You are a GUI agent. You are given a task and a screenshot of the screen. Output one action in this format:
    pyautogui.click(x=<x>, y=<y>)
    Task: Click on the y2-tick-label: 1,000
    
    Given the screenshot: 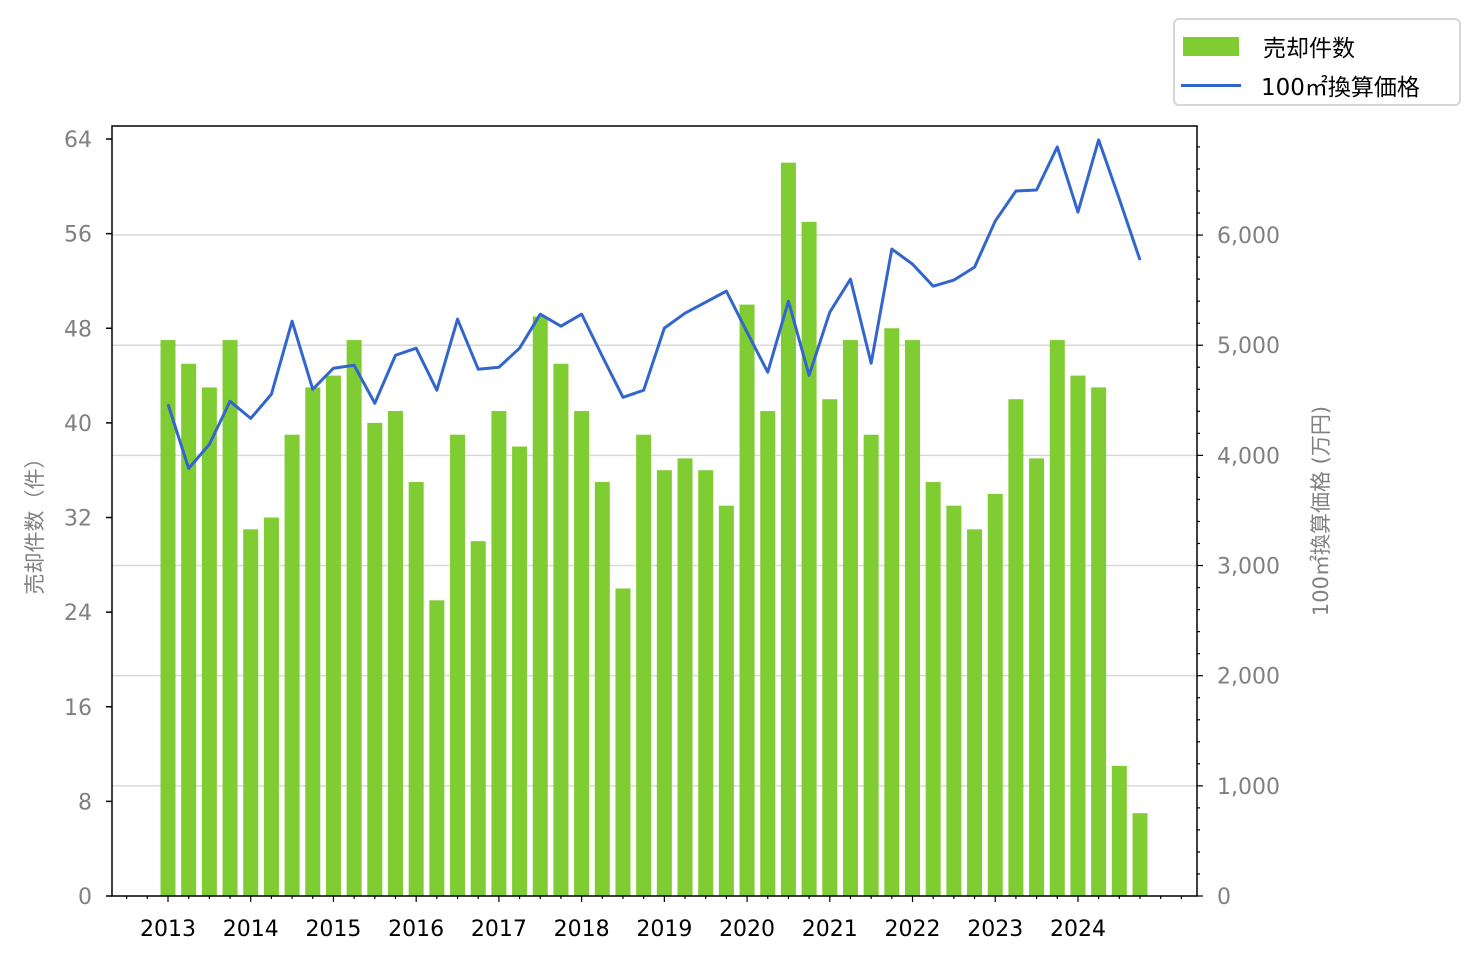 What is the action you would take?
    pyautogui.click(x=1248, y=787)
    